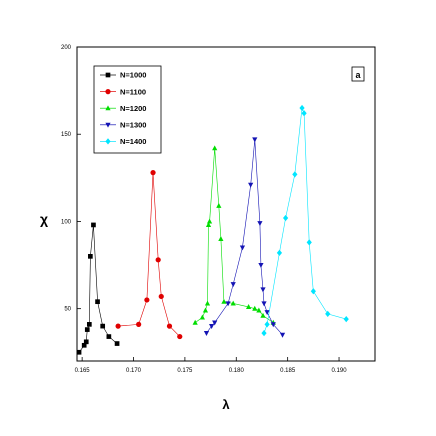 This screenshot has width=436, height=436. I want to click on legend-box, so click(127, 109).